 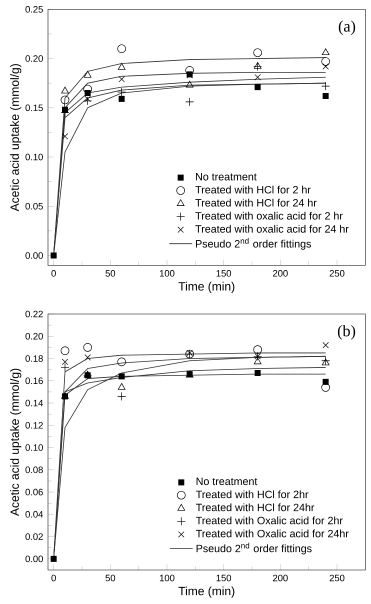 I want to click on y-tick-label: 0.06, so click(x=35, y=492).